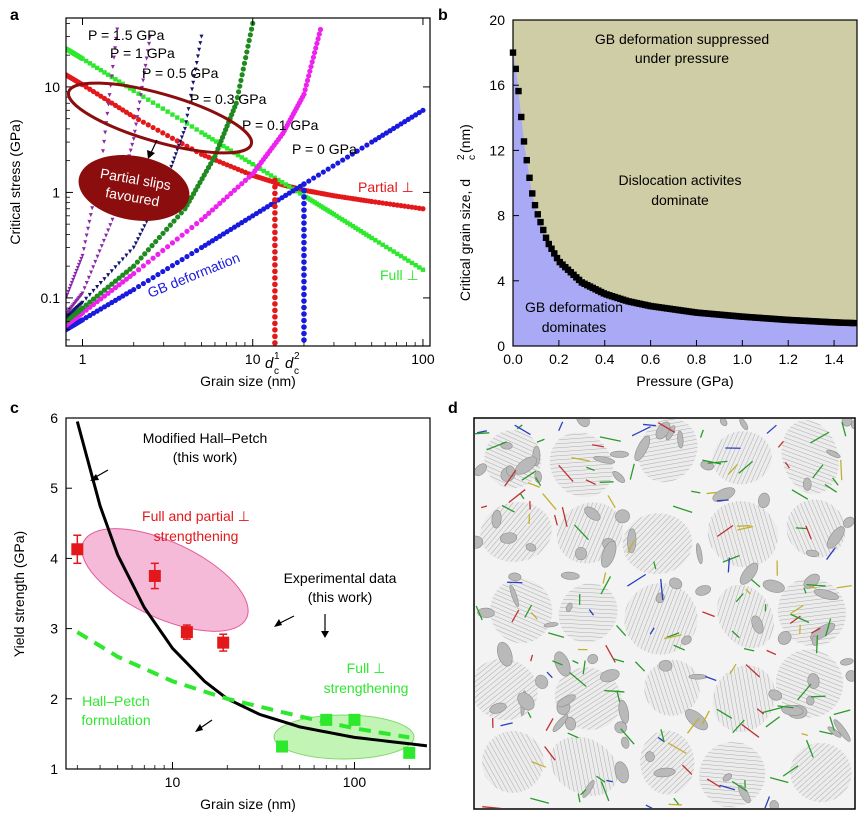  I want to click on hall-petch-curve, so click(243, 685).